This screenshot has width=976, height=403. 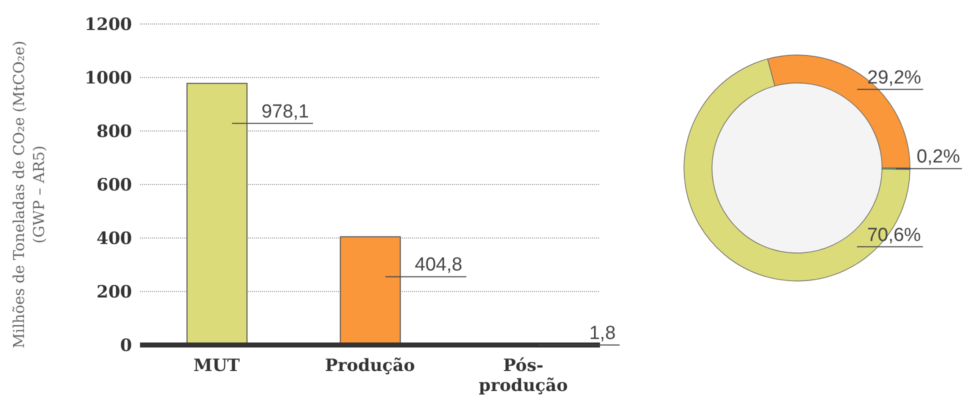 What do you see at coordinates (114, 239) in the screenshot?
I see `y-tick-label: 400` at bounding box center [114, 239].